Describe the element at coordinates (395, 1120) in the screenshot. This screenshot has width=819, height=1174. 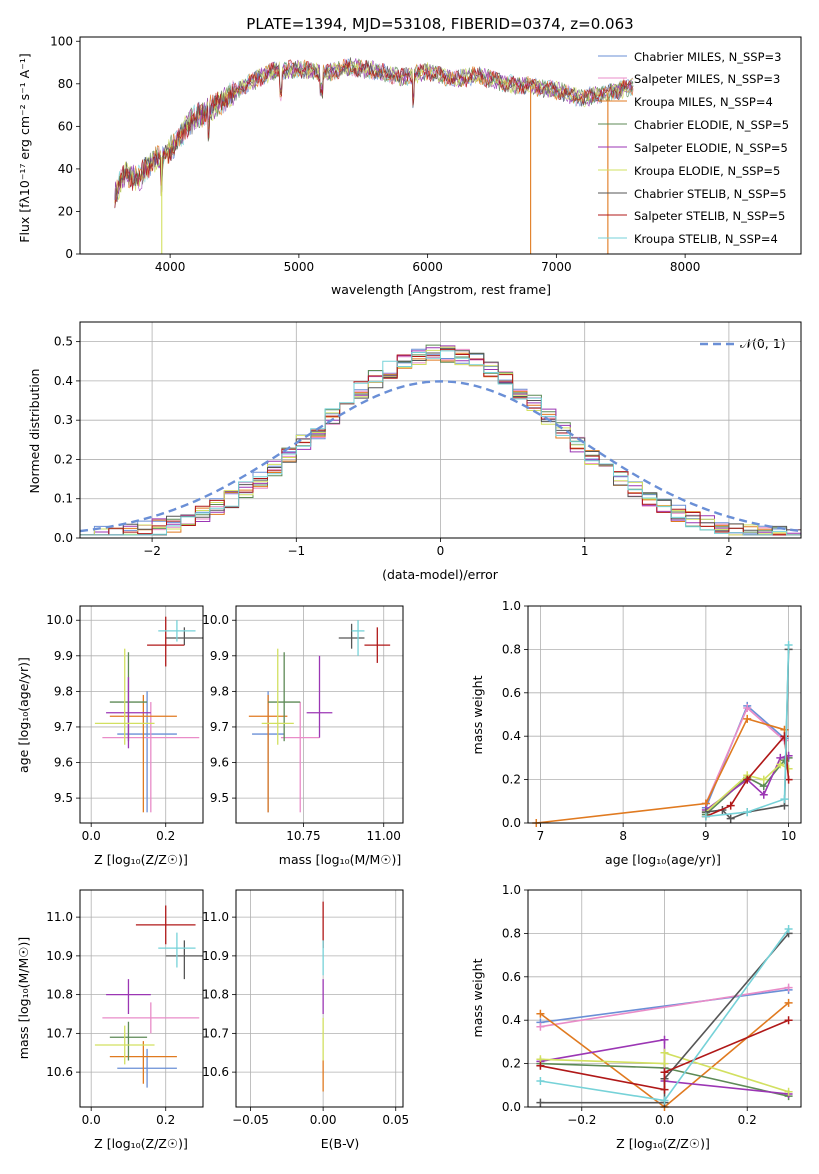
I see `x-tick-label: 0.05` at that location.